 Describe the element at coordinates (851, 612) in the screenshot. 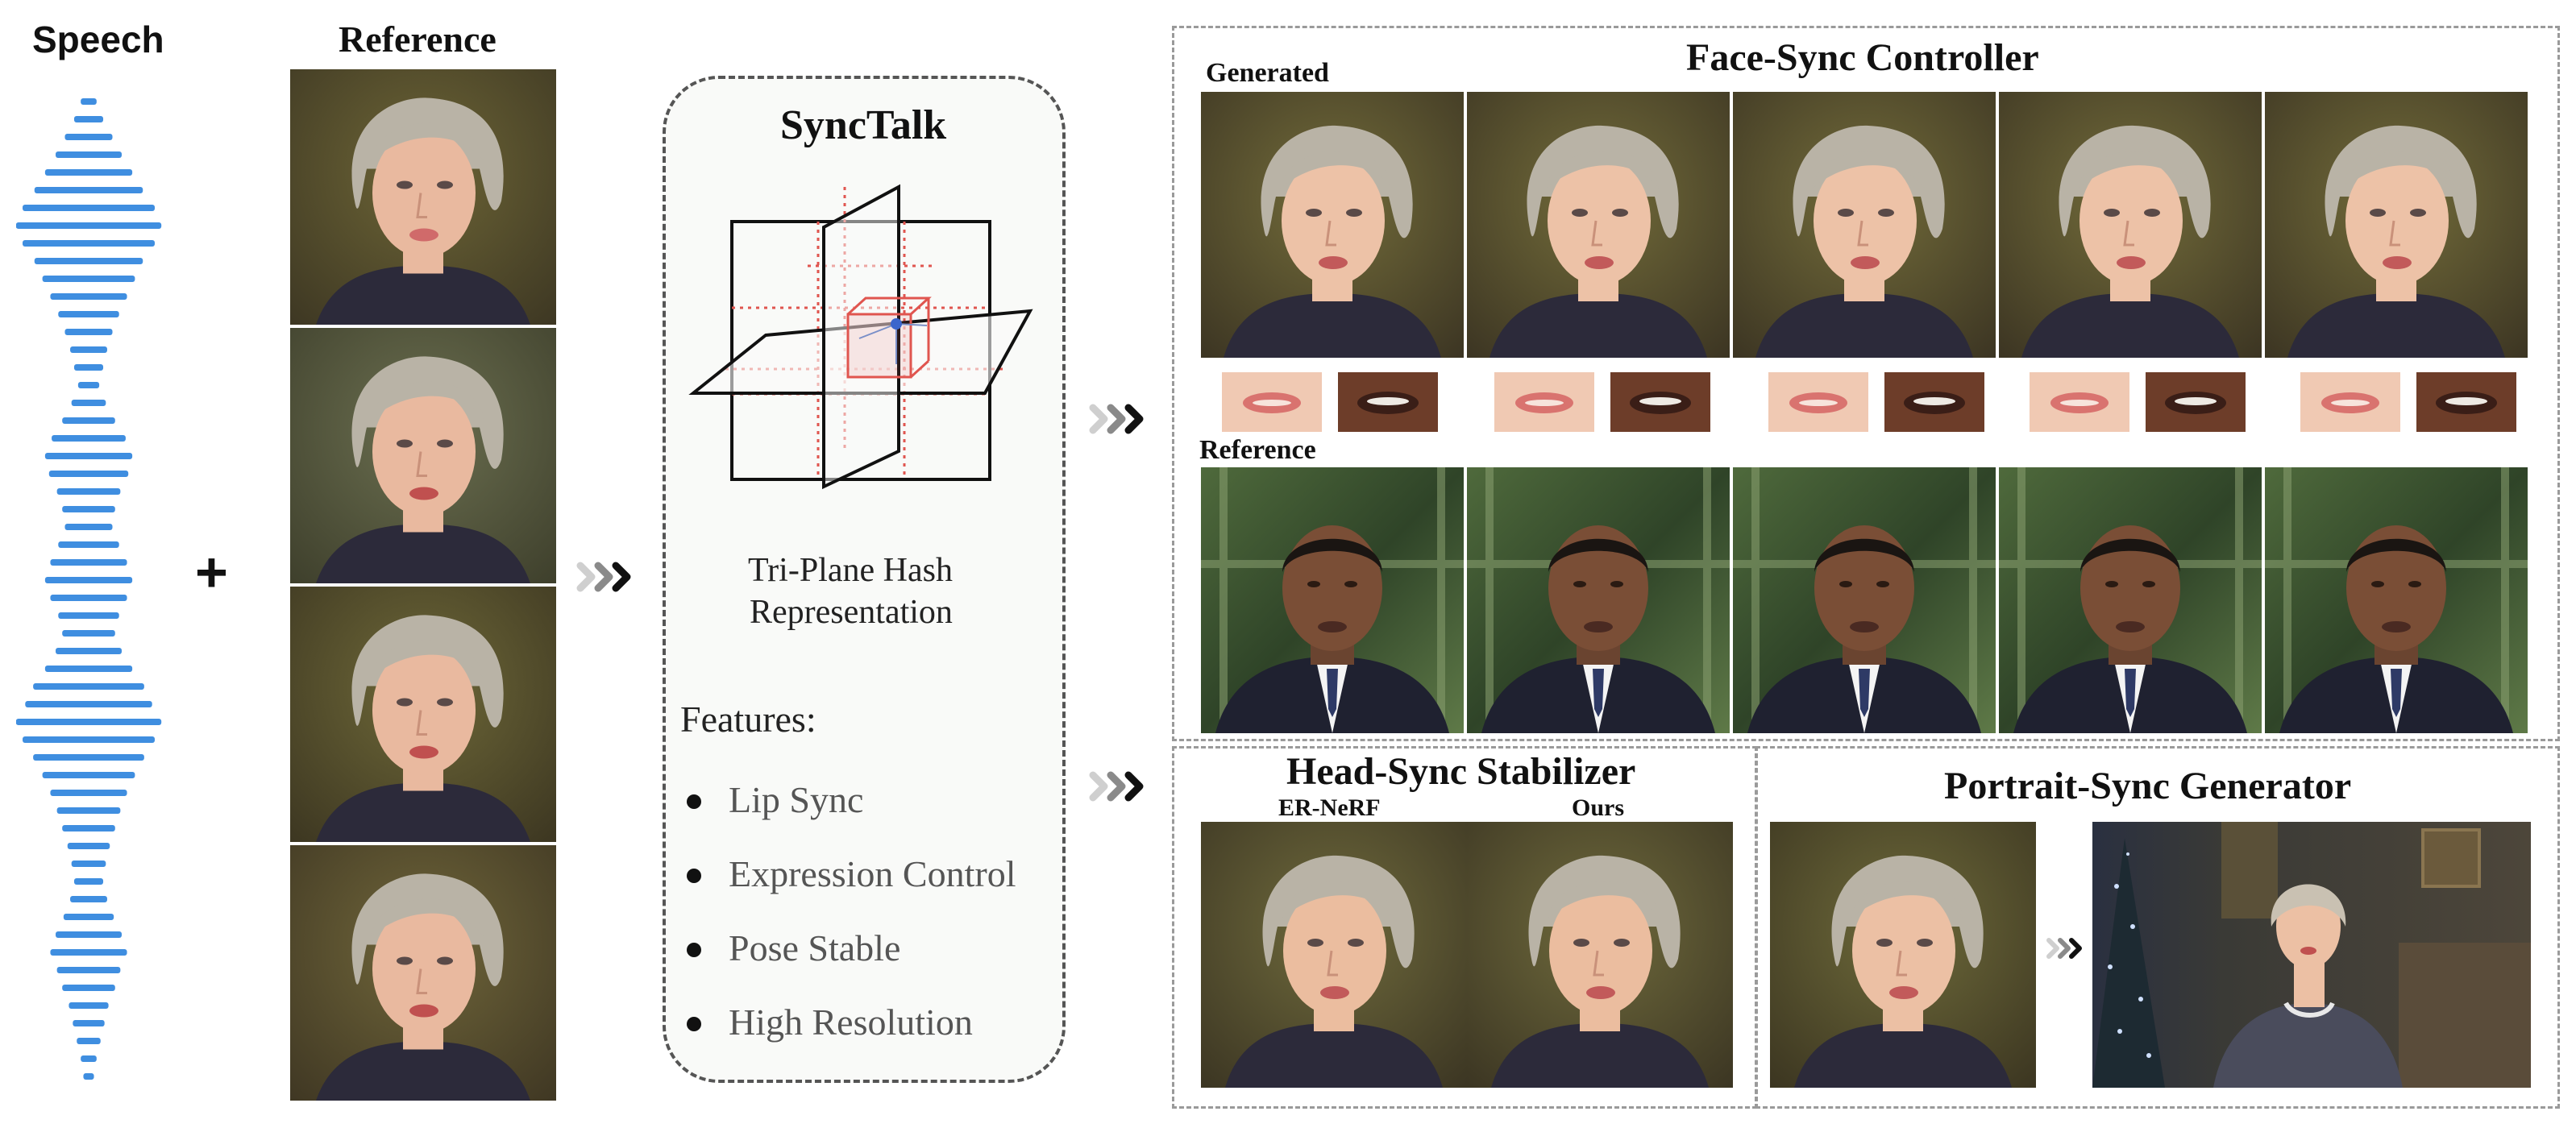

I see `triplane-caption-line2: Representation` at that location.